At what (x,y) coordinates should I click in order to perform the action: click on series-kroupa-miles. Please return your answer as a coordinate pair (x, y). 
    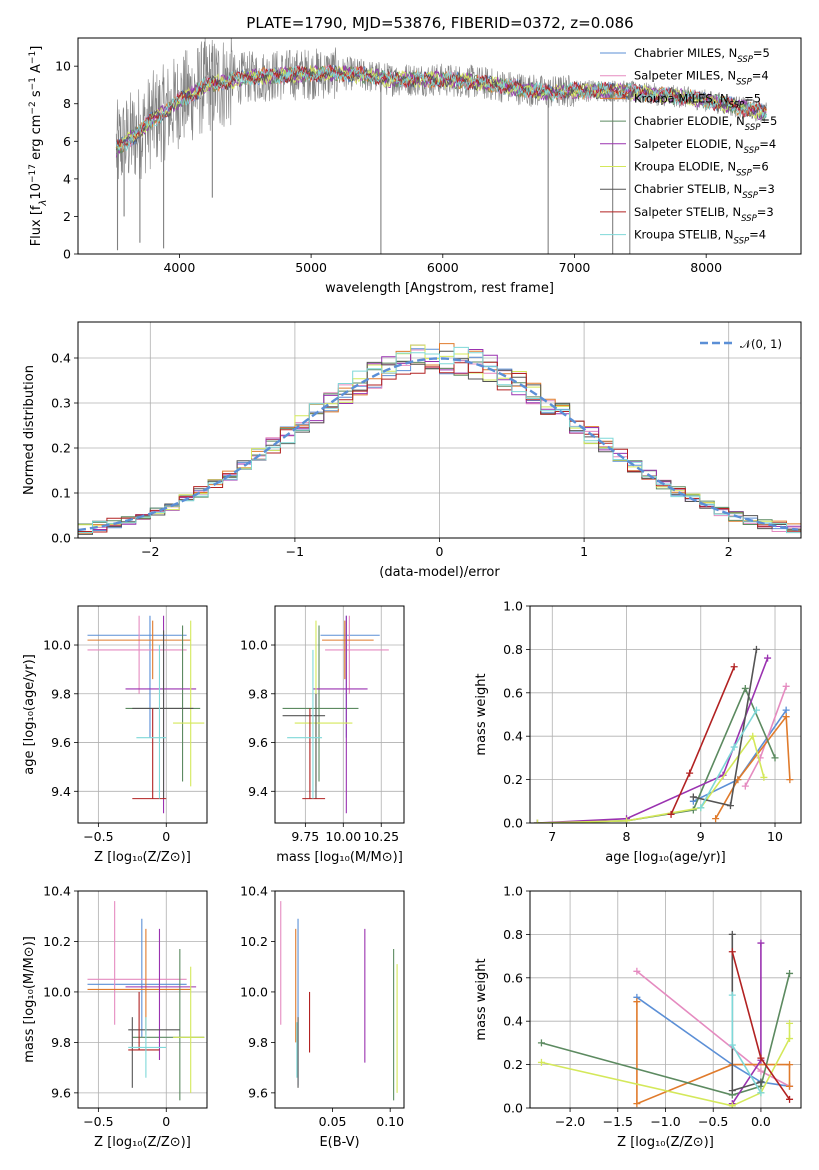
    Looking at the image, I should click on (753, 768).